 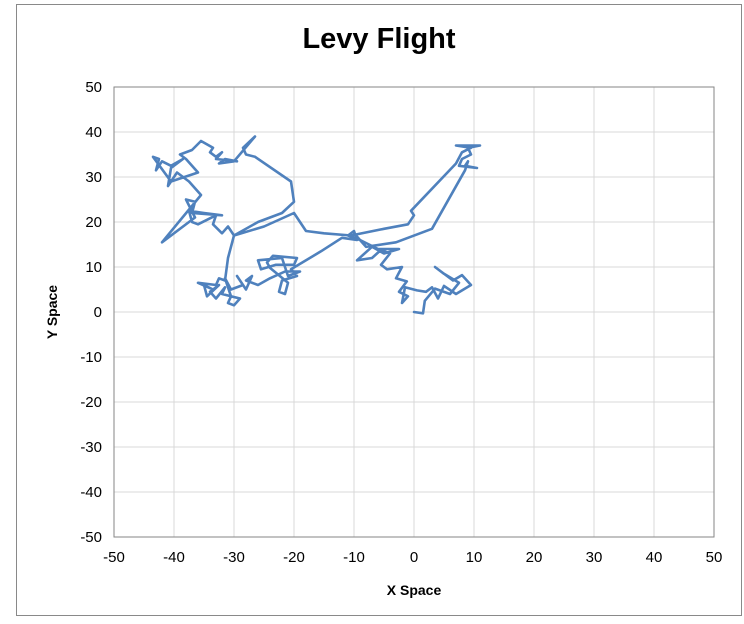 What do you see at coordinates (91, 492) in the screenshot?
I see `y-tick-label-9: -40` at bounding box center [91, 492].